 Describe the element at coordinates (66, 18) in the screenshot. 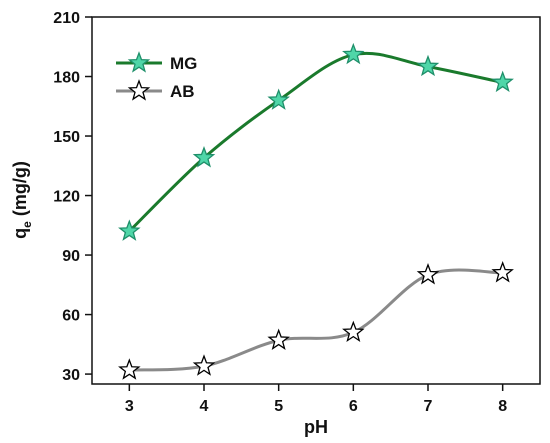

I see `y-tick-label: 210` at that location.